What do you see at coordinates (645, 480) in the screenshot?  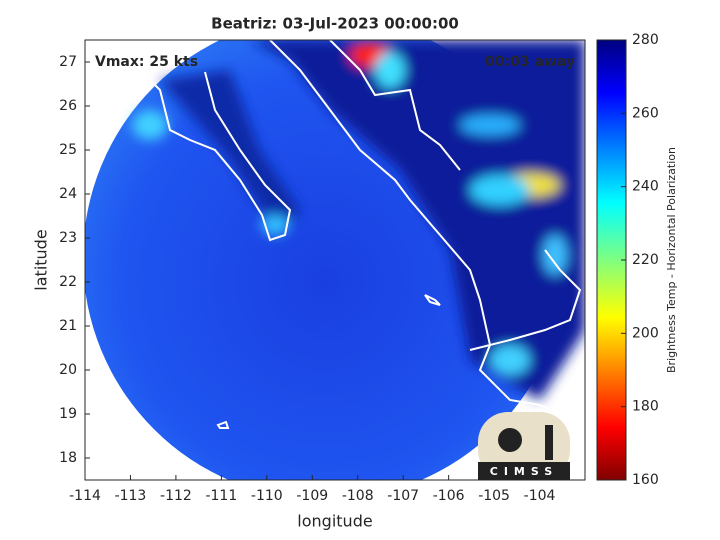 I see `colorbar-tick-label: 160` at bounding box center [645, 480].